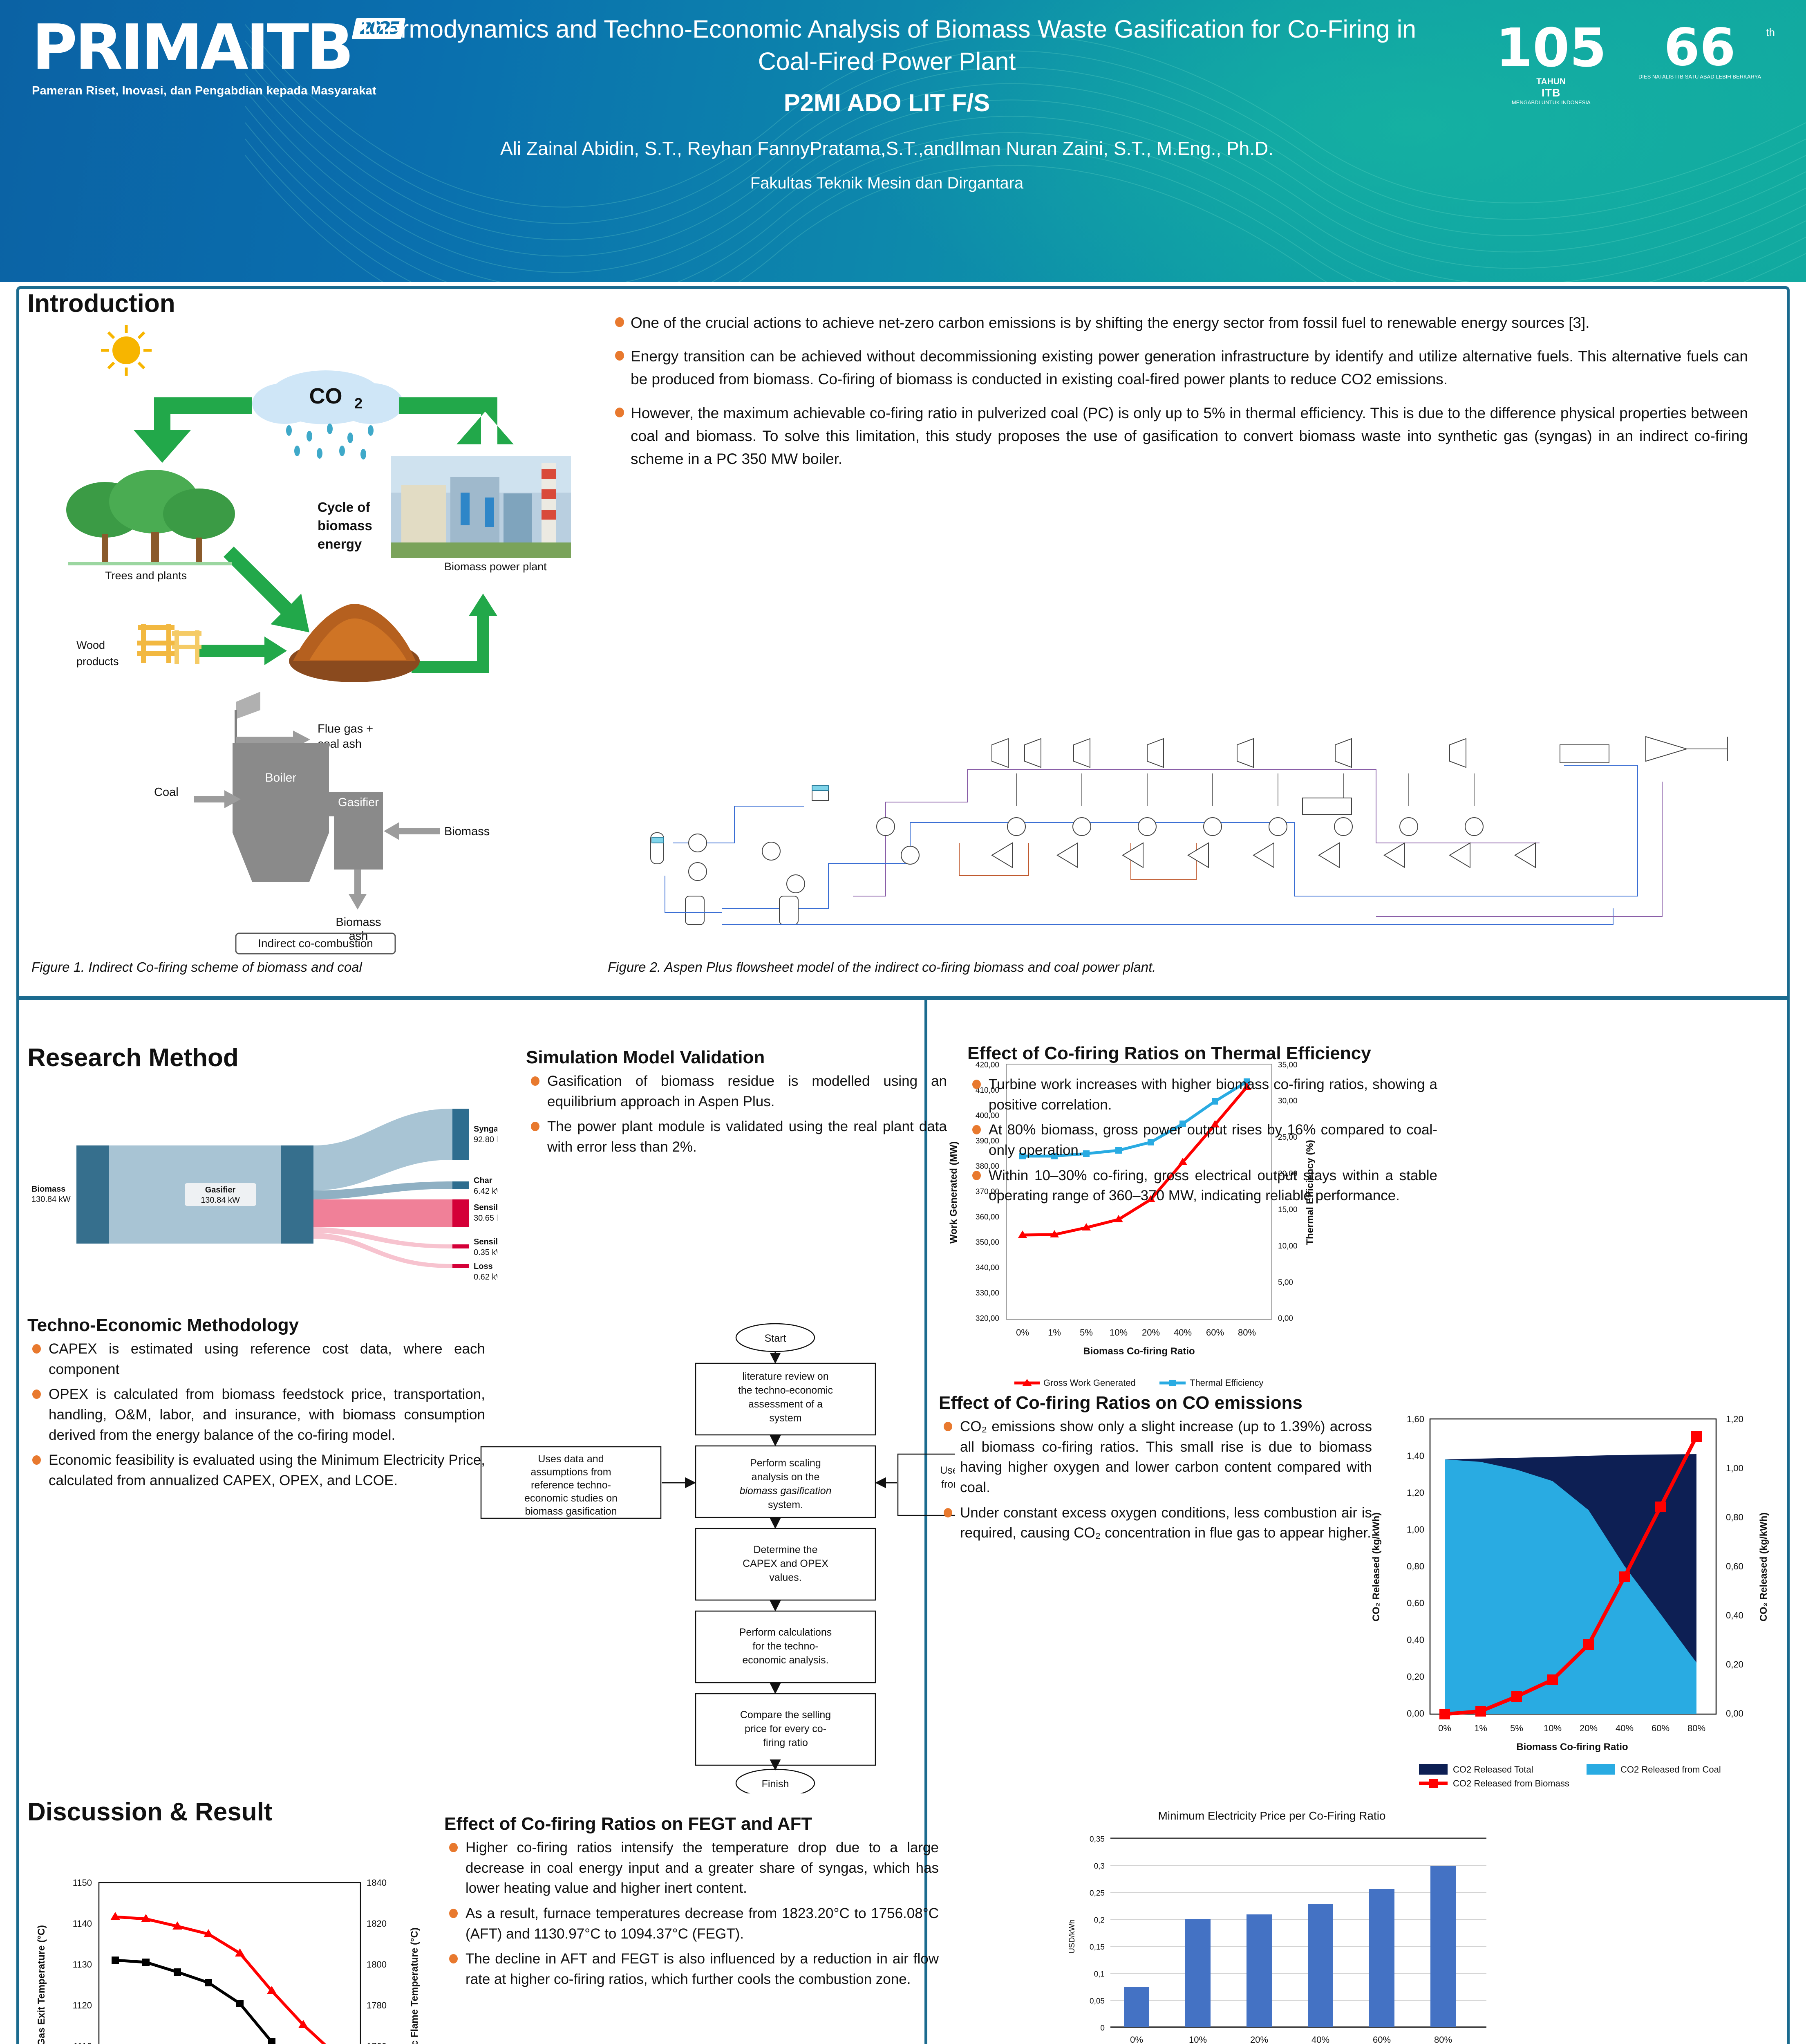 This screenshot has width=1806, height=2044. What do you see at coordinates (140, 47) in the screenshot?
I see `logo-prima-text: PRIMA` at bounding box center [140, 47].